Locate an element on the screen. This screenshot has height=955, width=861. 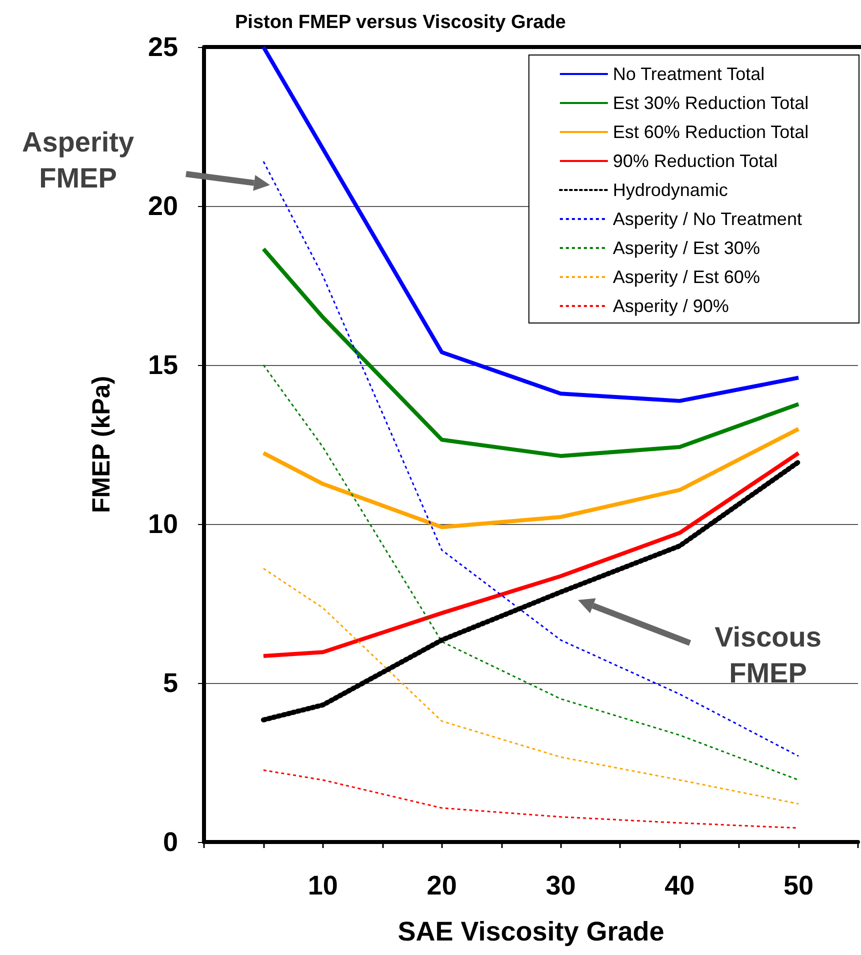
legend-label: Est 30% Reduction Total is located at coordinates (710, 103).